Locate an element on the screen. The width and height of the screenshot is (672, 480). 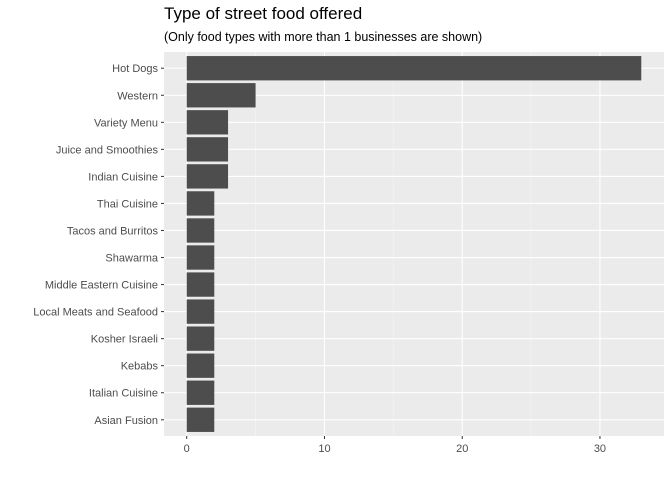
y-tick-label: Local Meats and Seafood is located at coordinates (95, 313).